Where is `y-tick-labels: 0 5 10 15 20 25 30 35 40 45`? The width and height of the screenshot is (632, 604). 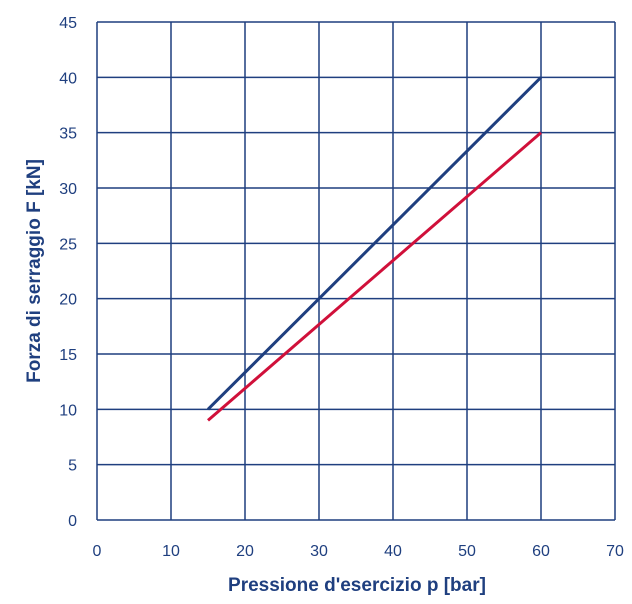
y-tick-labels: 0 5 10 15 20 25 30 35 40 45 is located at coordinates (68, 272).